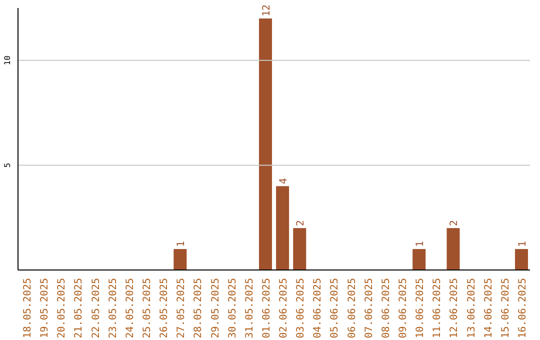 The width and height of the screenshot is (540, 340). Describe the element at coordinates (130, 308) in the screenshot. I see `x-tick-label: 24.05.2025` at that location.